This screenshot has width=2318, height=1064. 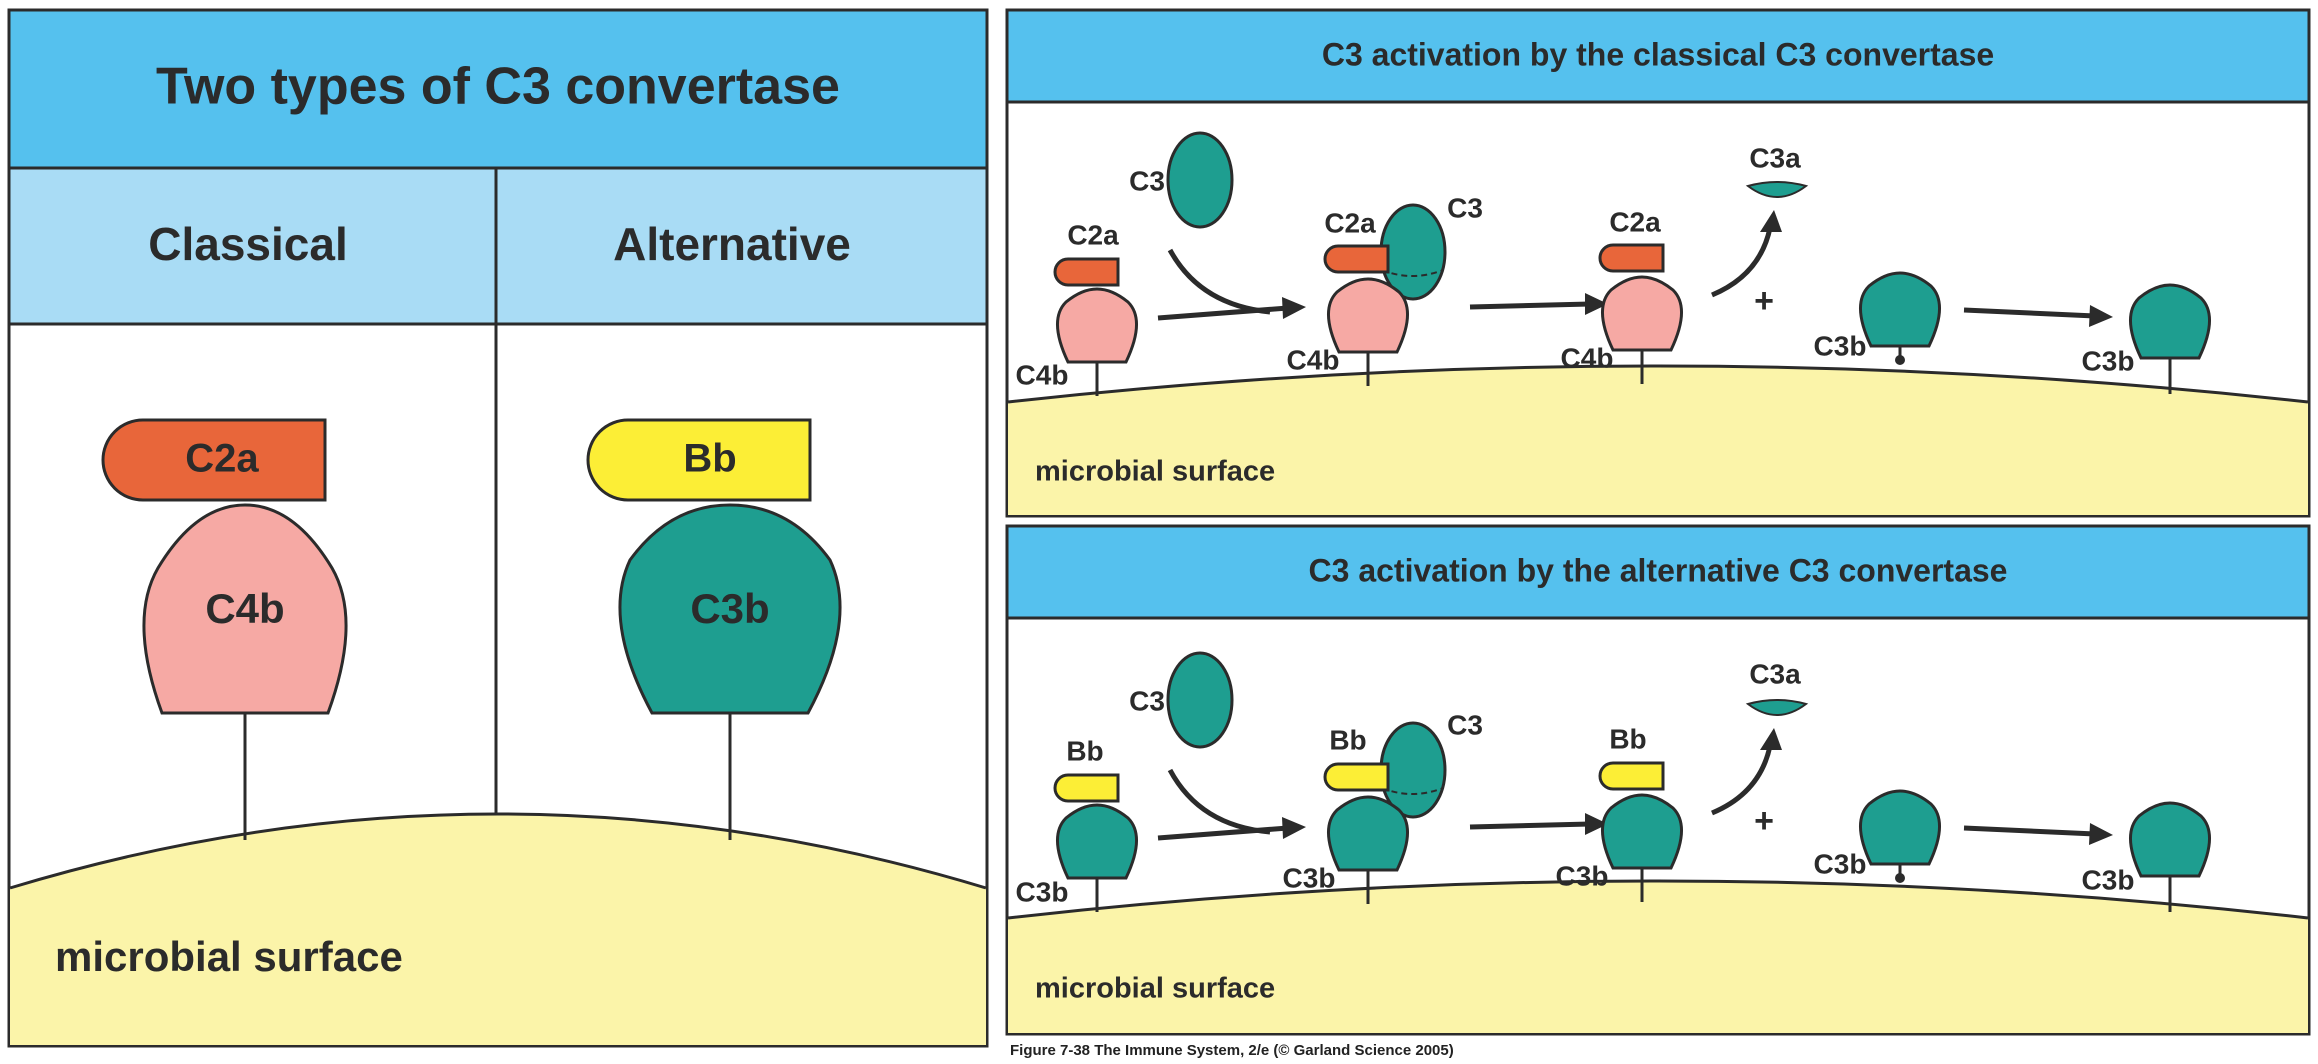 I want to click on c3a-label-alt: C3a, so click(x=1775, y=673).